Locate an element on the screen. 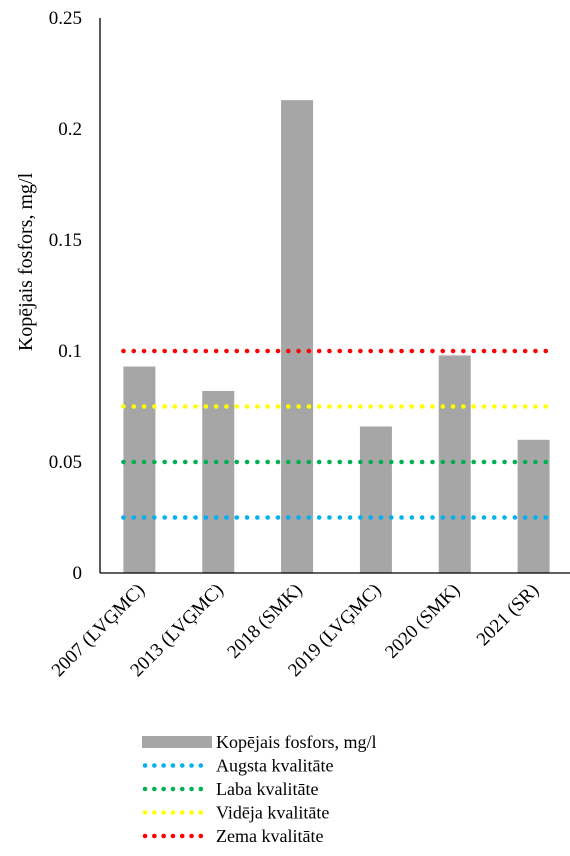  x-tick-label: 2018 (SMK) is located at coordinates (264, 621).